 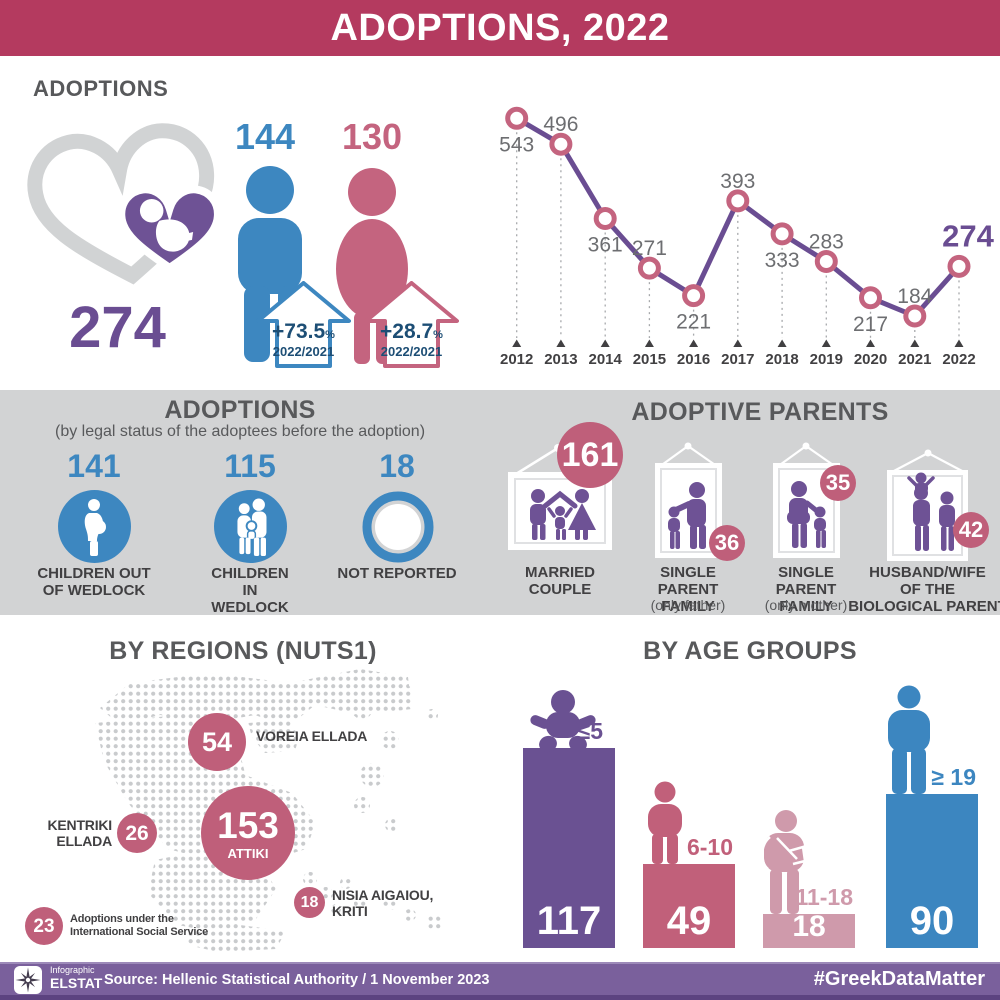 I want to click on male-change-period: 2022/2021, so click(x=303, y=351).